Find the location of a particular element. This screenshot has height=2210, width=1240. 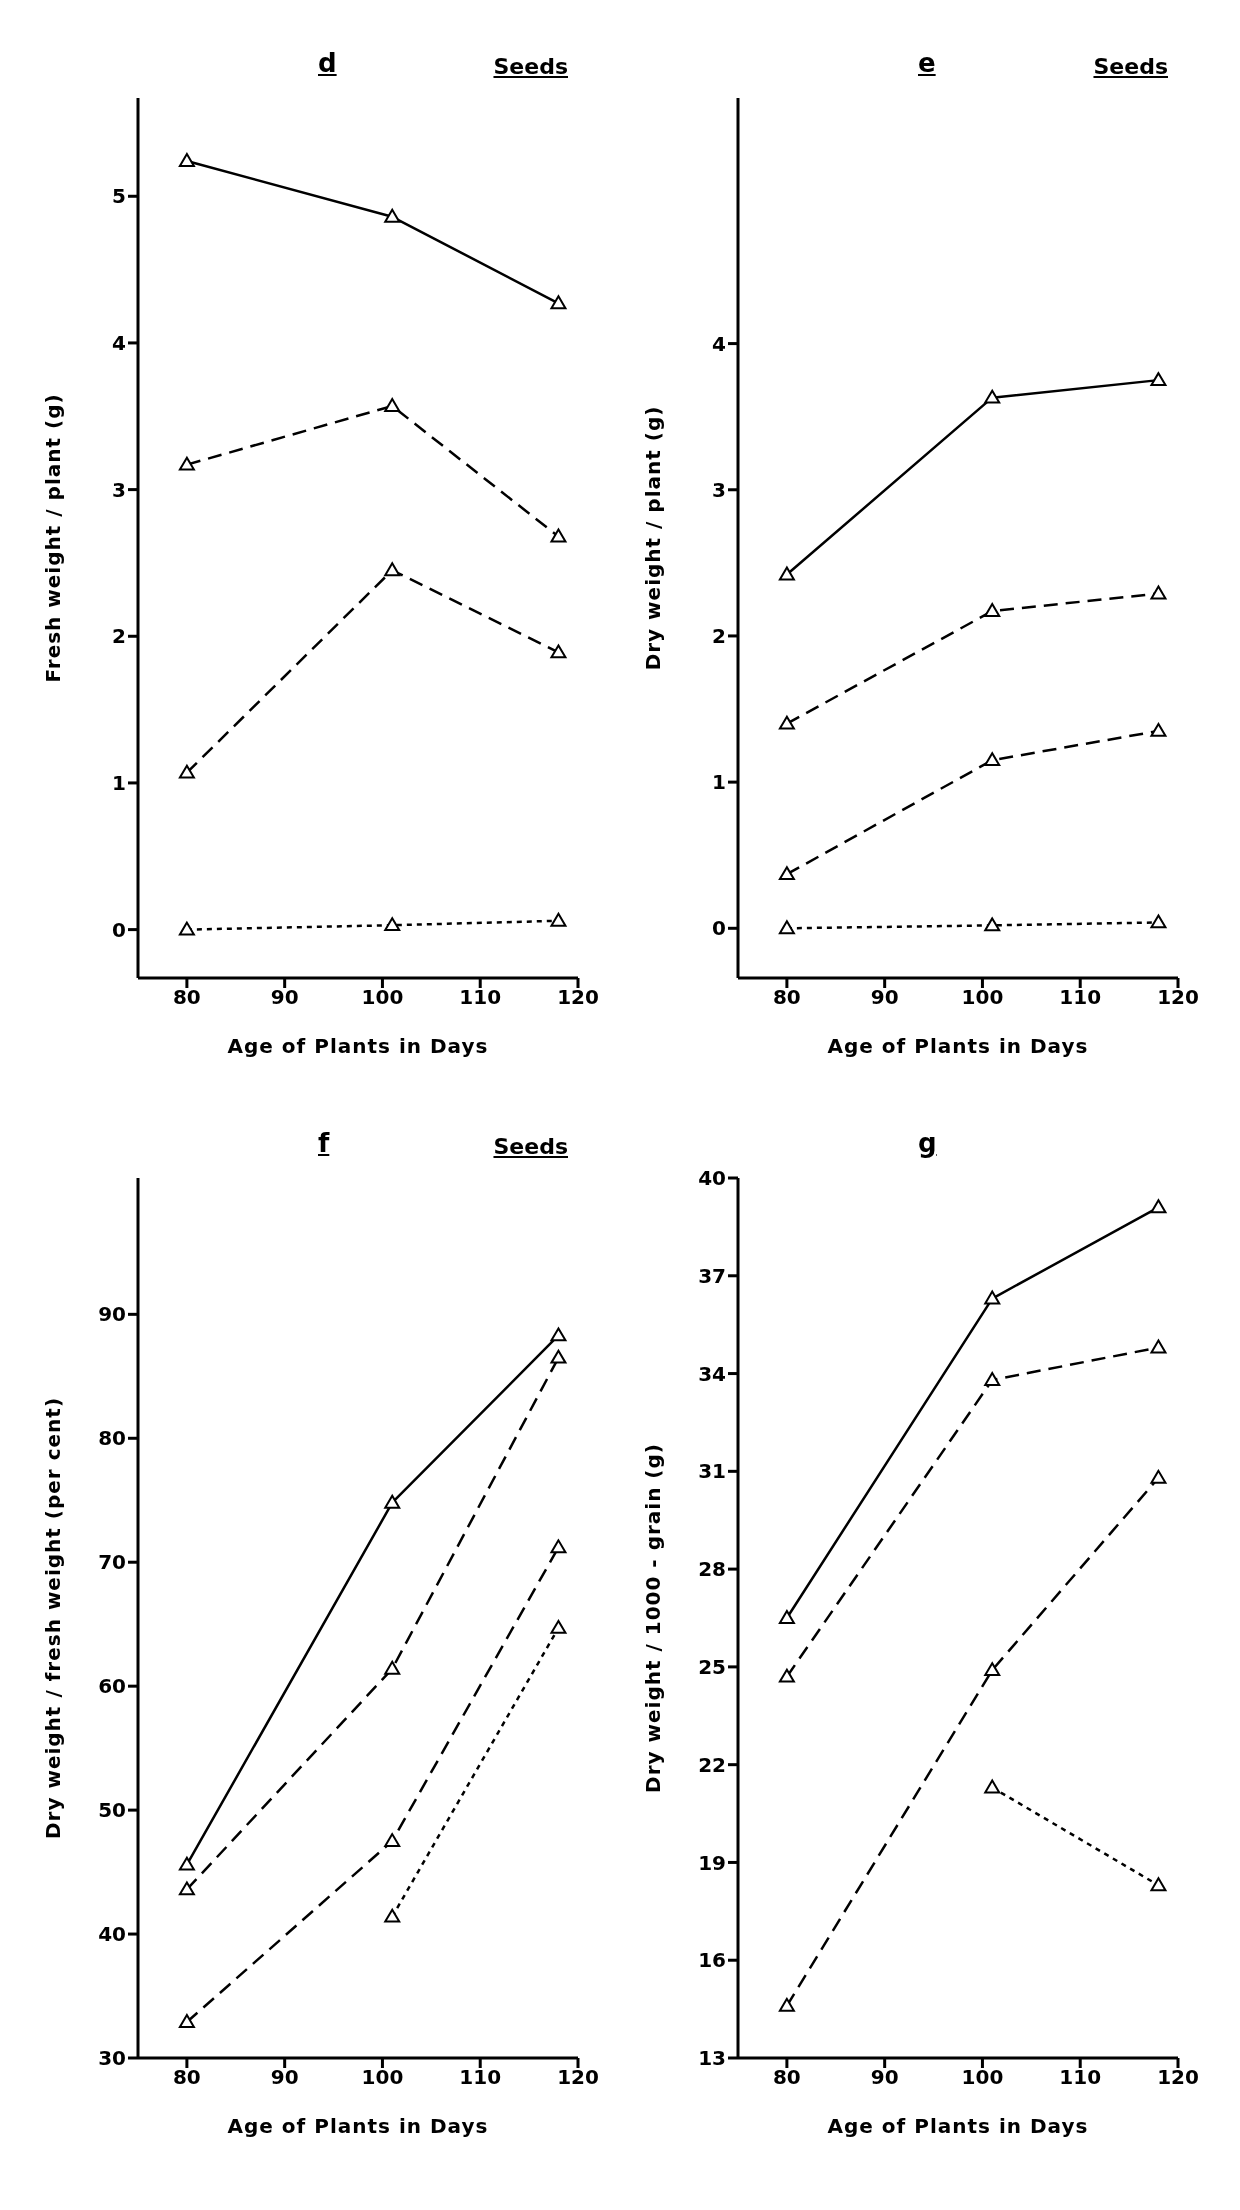

y-tick-label: 13 is located at coordinates (712, 2058).